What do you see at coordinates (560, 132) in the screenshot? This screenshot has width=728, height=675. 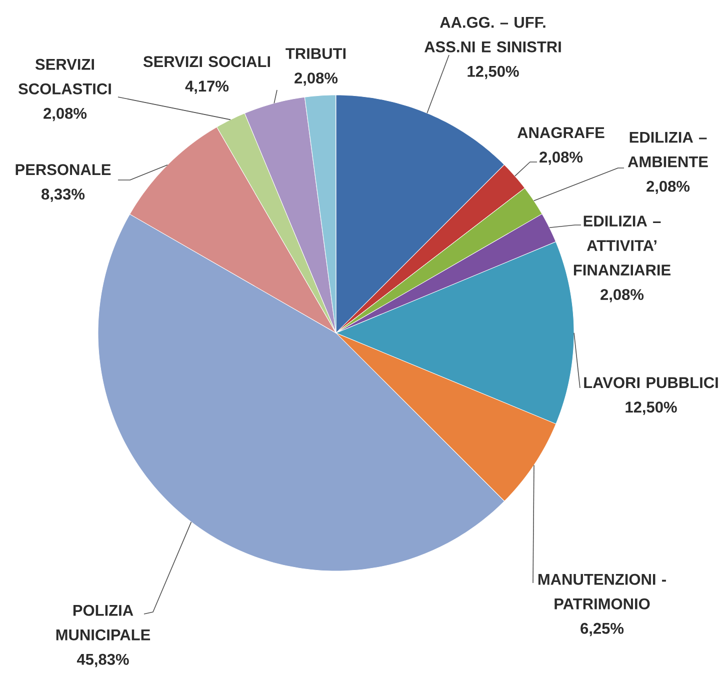 I see `slice-label: ANAGRAFE` at bounding box center [560, 132].